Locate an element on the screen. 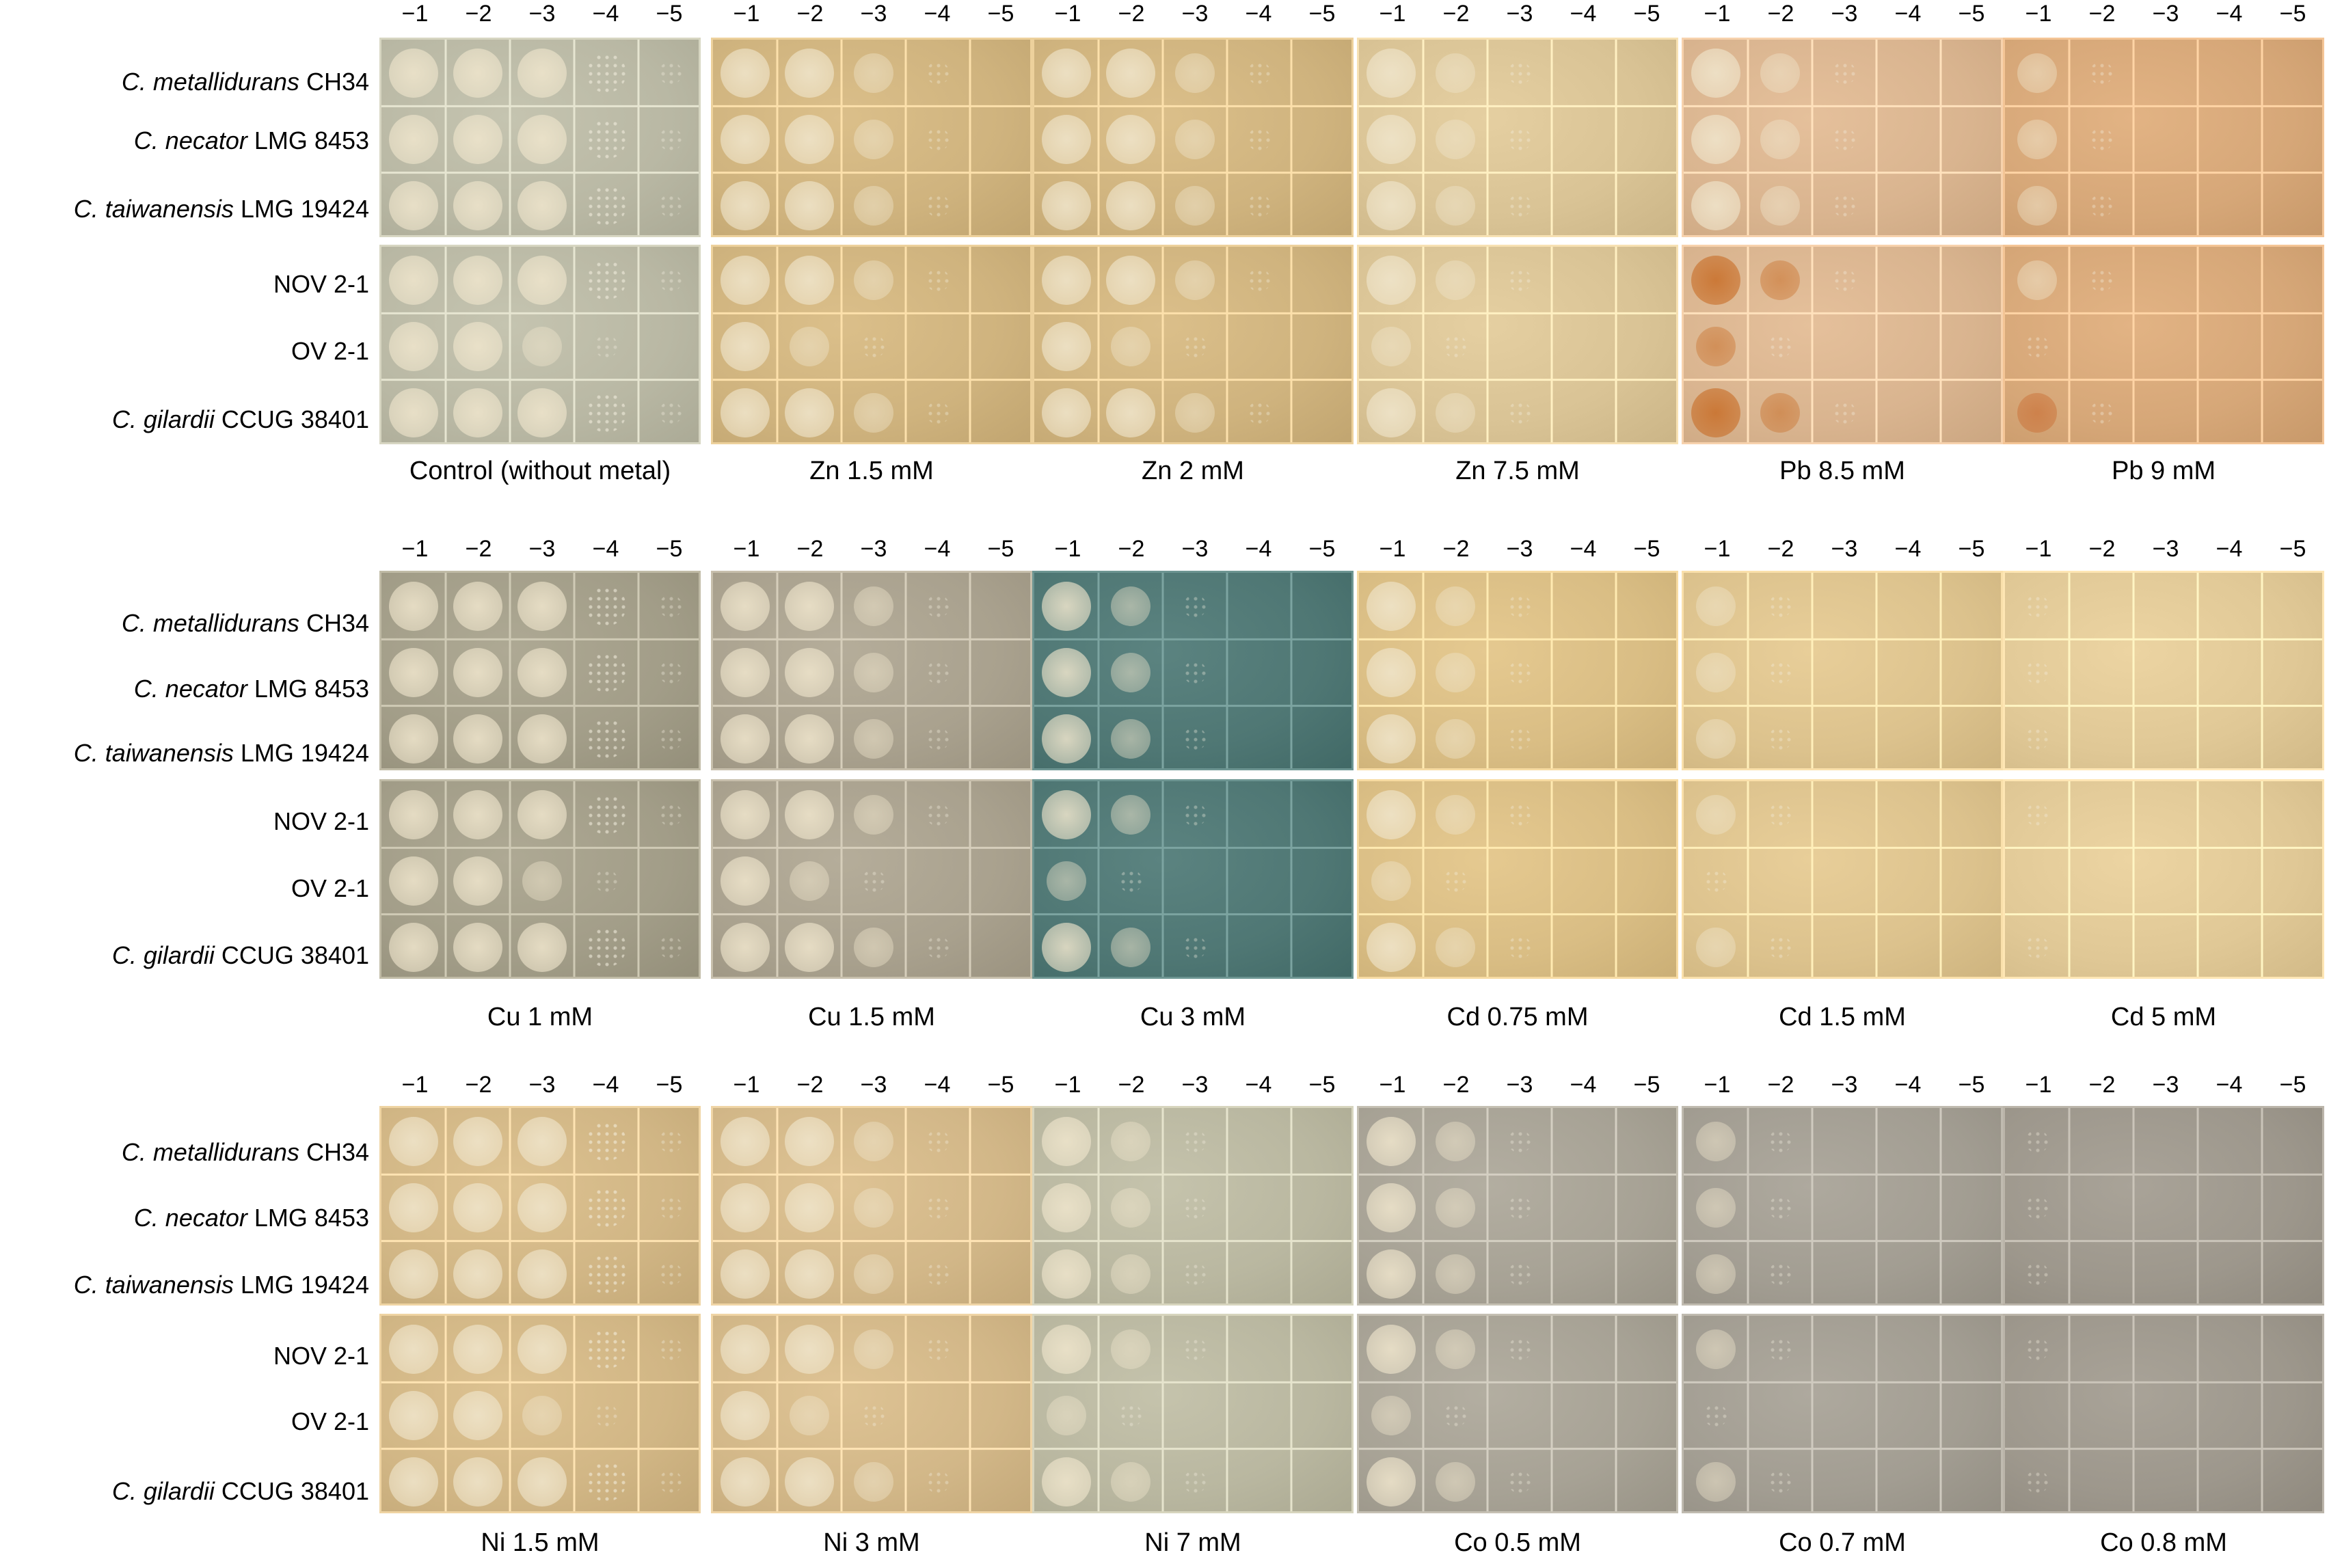 This screenshot has width=2342, height=1568. strain-label: OV 2-1 is located at coordinates (330, 888).